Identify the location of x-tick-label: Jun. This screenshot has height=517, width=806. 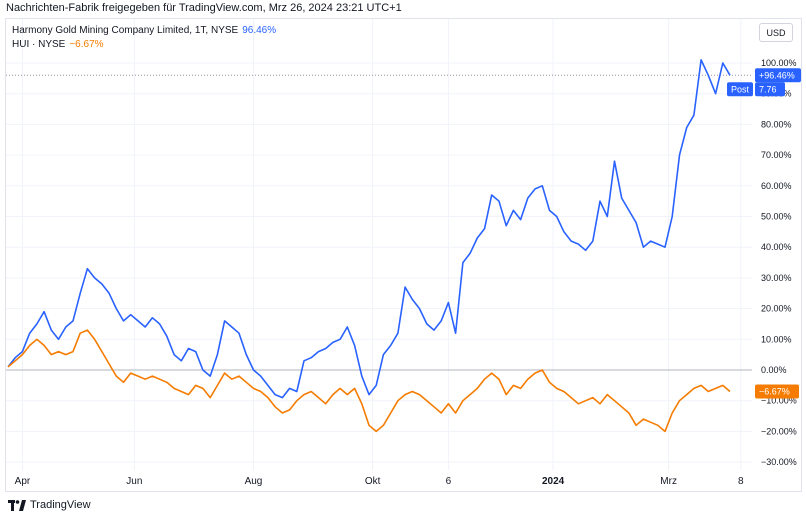
(134, 481).